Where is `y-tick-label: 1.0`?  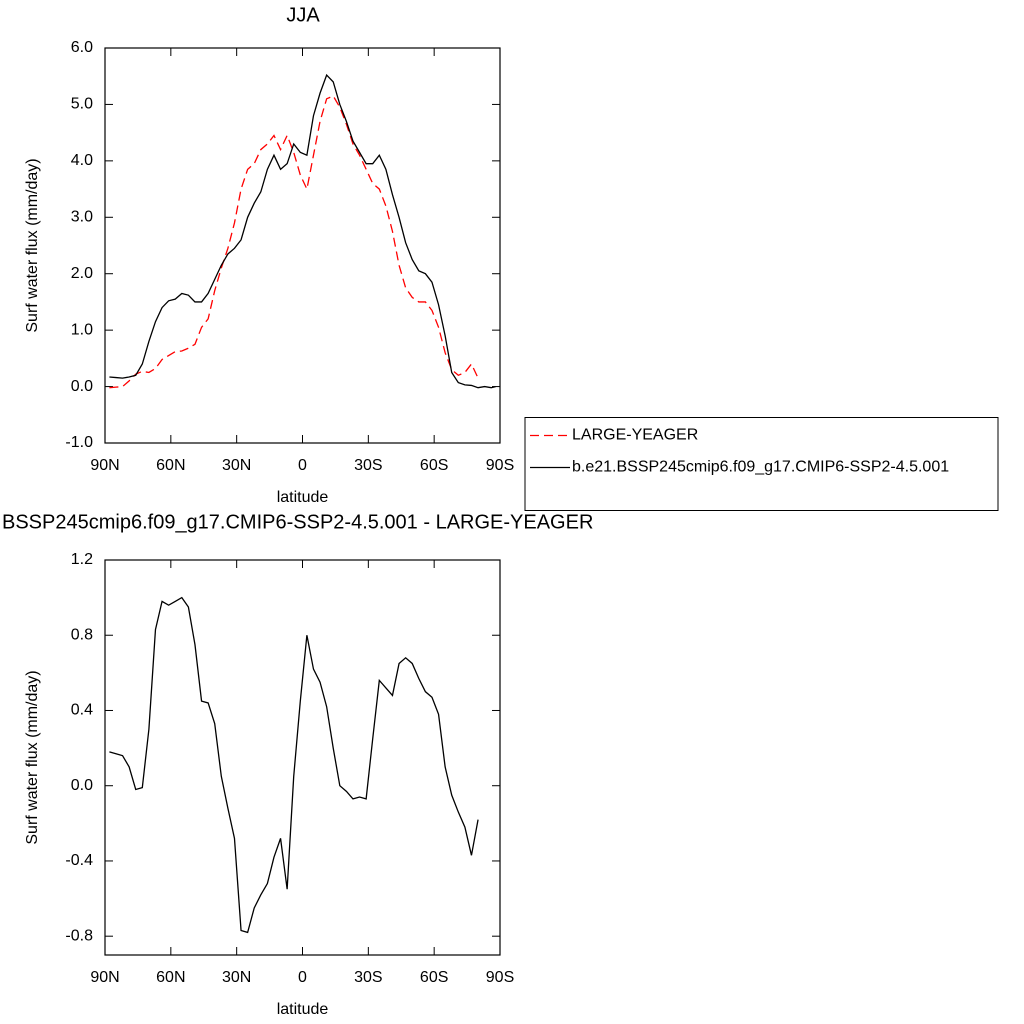
y-tick-label: 1.0 is located at coordinates (82, 329).